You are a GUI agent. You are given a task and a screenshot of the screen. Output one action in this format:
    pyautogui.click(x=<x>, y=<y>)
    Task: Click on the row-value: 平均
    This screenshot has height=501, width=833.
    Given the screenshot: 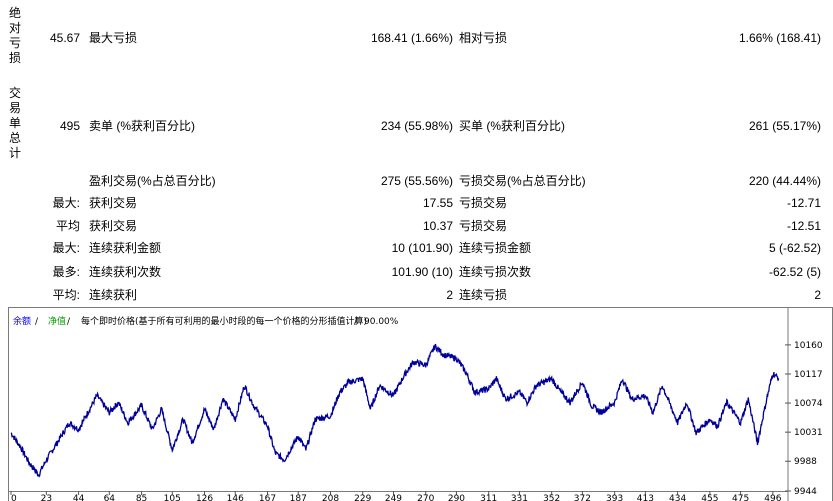 What is the action you would take?
    pyautogui.click(x=67, y=226)
    